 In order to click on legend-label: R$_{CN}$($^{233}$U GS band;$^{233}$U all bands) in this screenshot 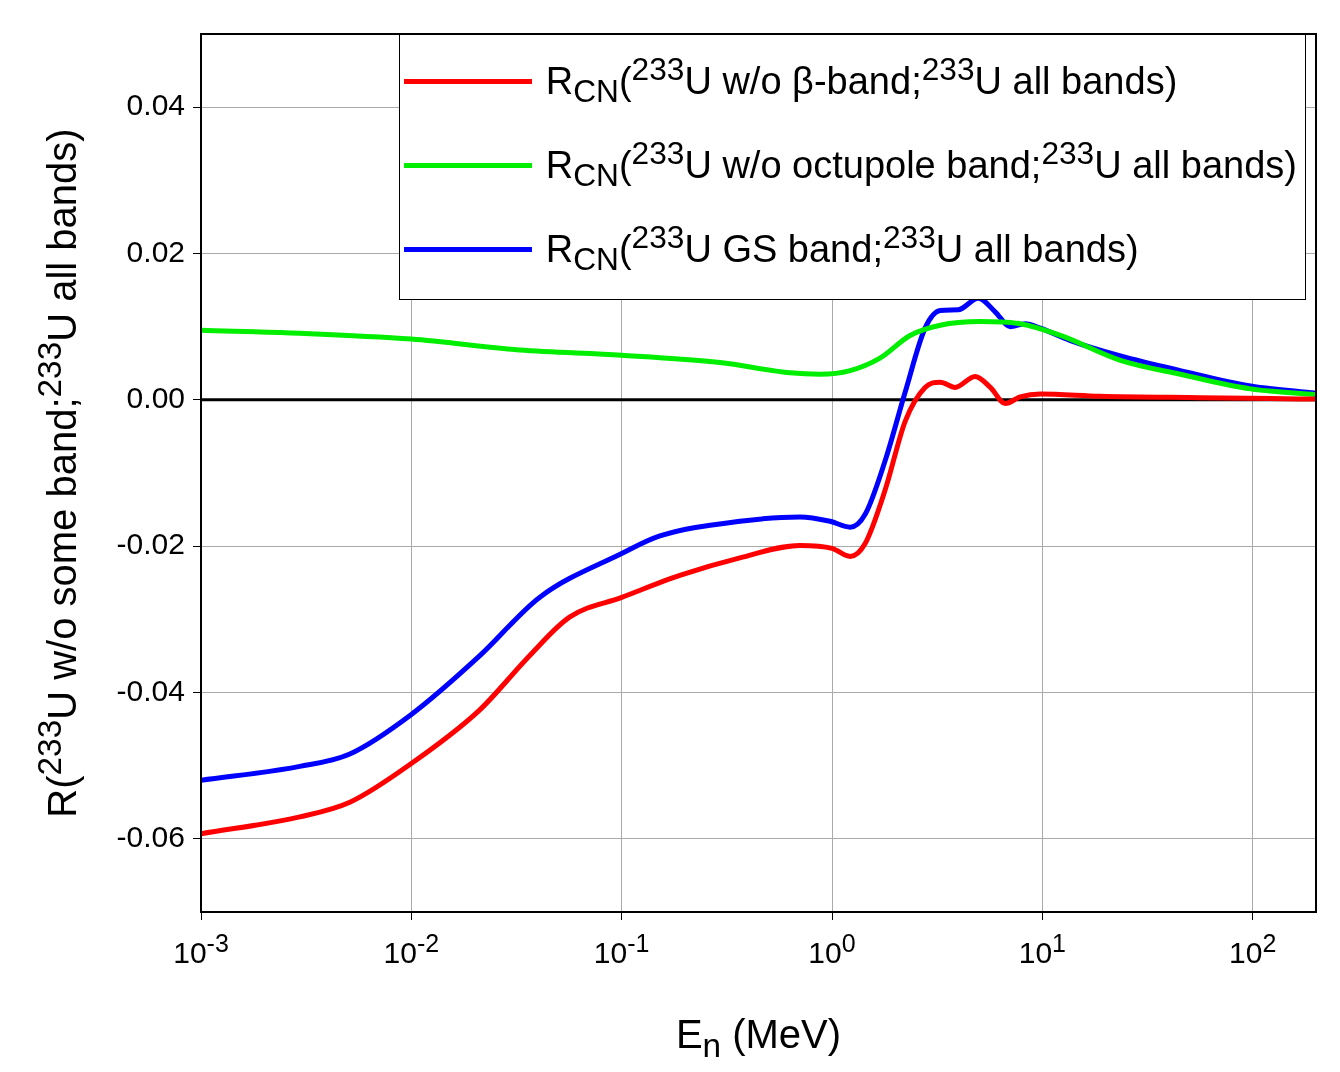, I will do `click(842, 249)`.